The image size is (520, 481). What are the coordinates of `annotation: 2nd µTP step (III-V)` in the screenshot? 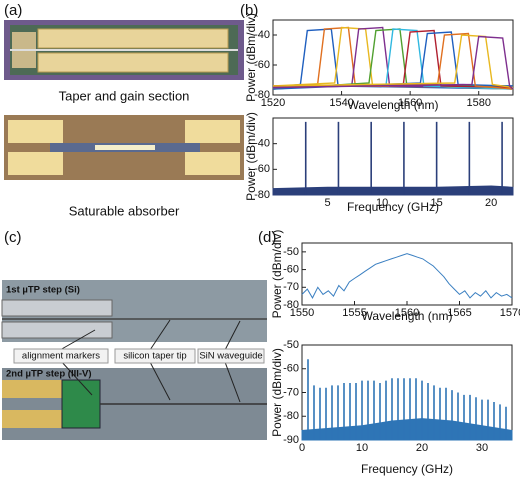 It's located at (49, 374).